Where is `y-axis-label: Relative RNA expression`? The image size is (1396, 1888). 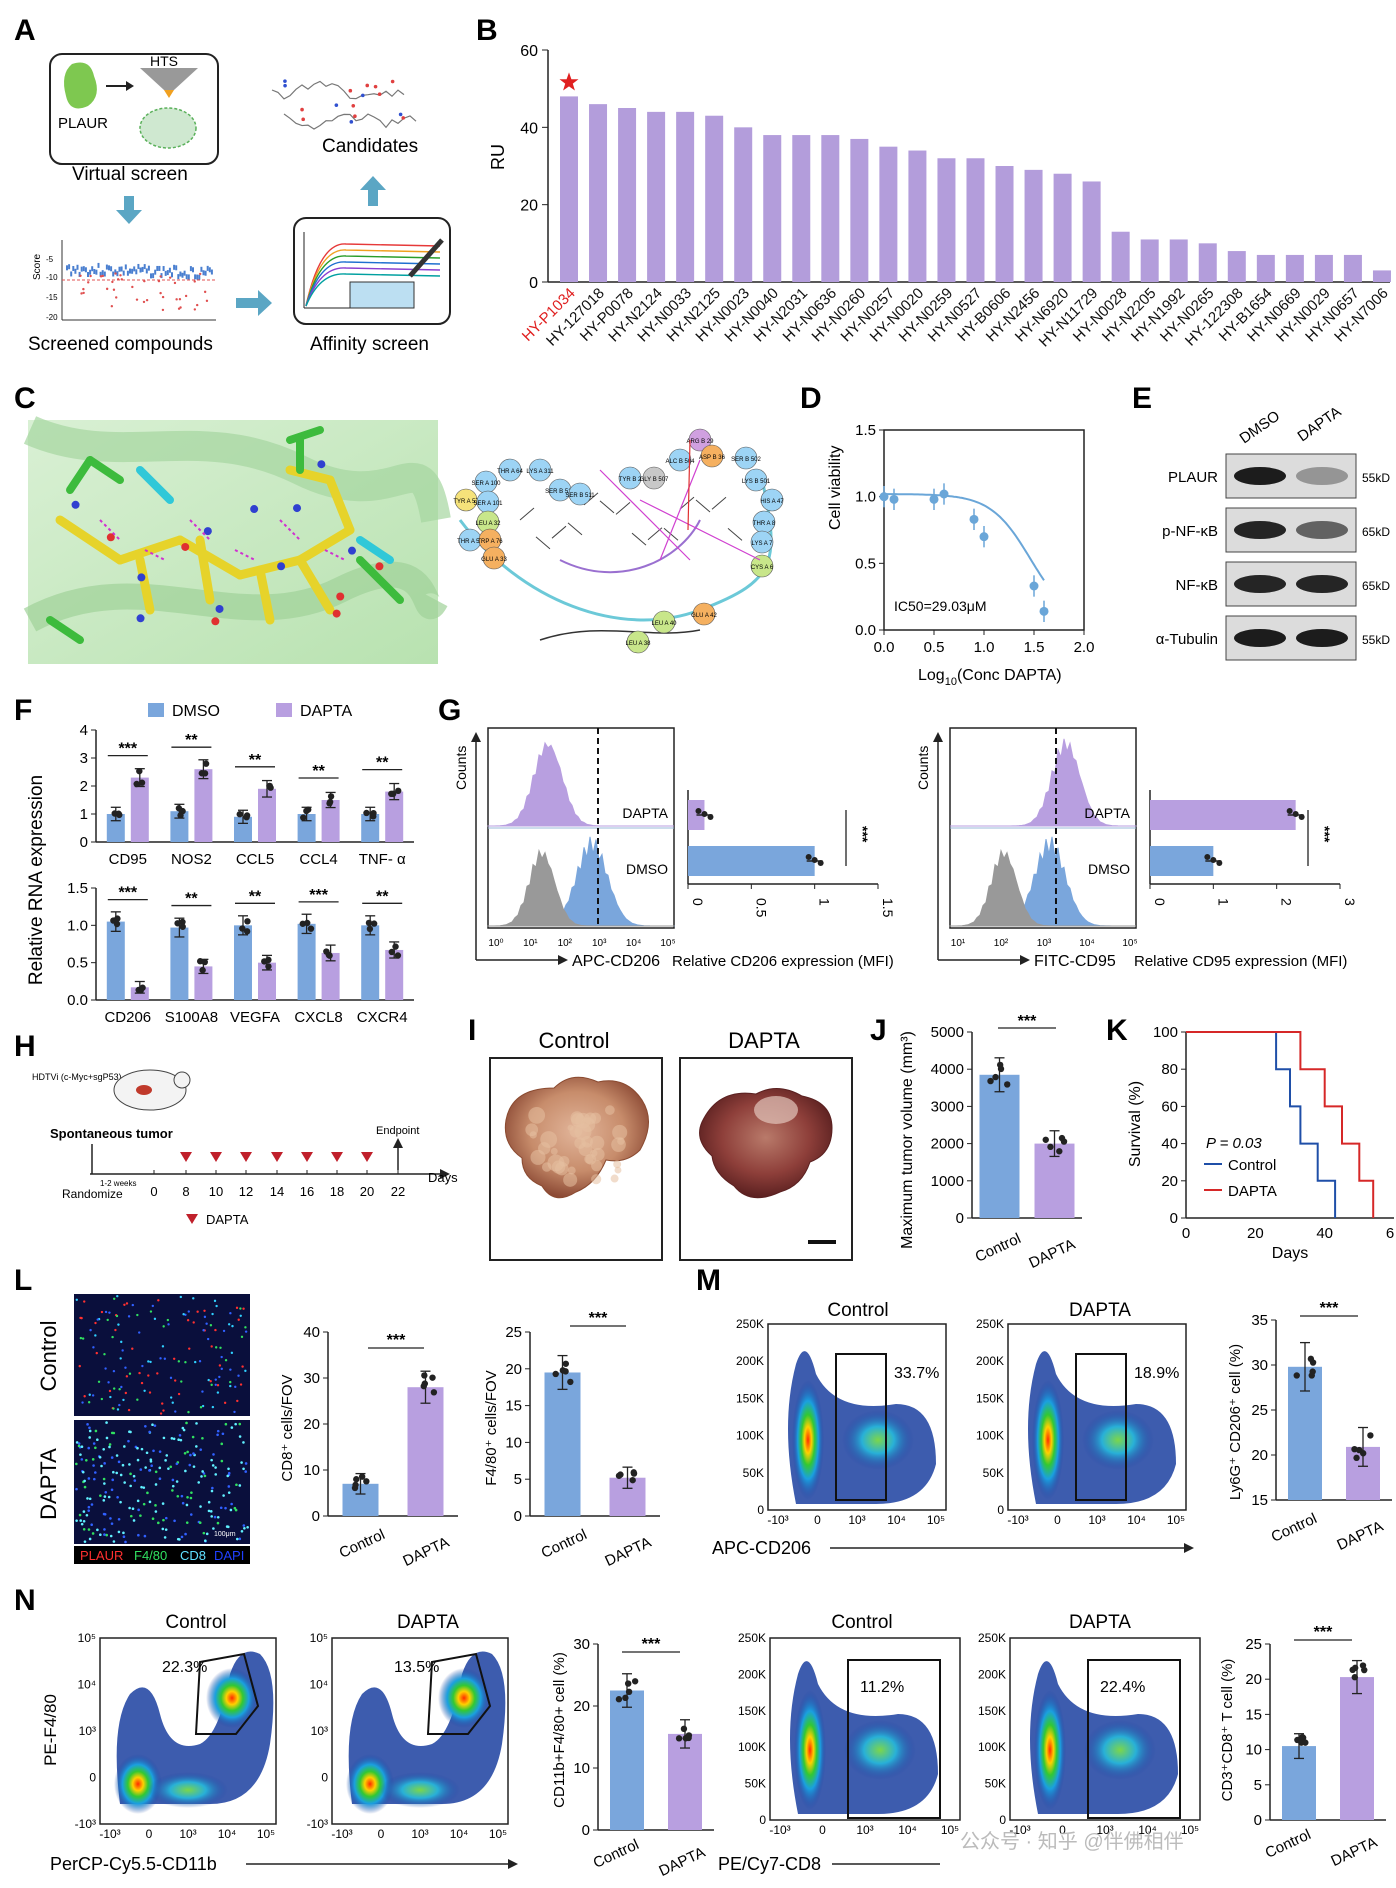 y-axis-label: Relative RNA expression is located at coordinates (36, 880).